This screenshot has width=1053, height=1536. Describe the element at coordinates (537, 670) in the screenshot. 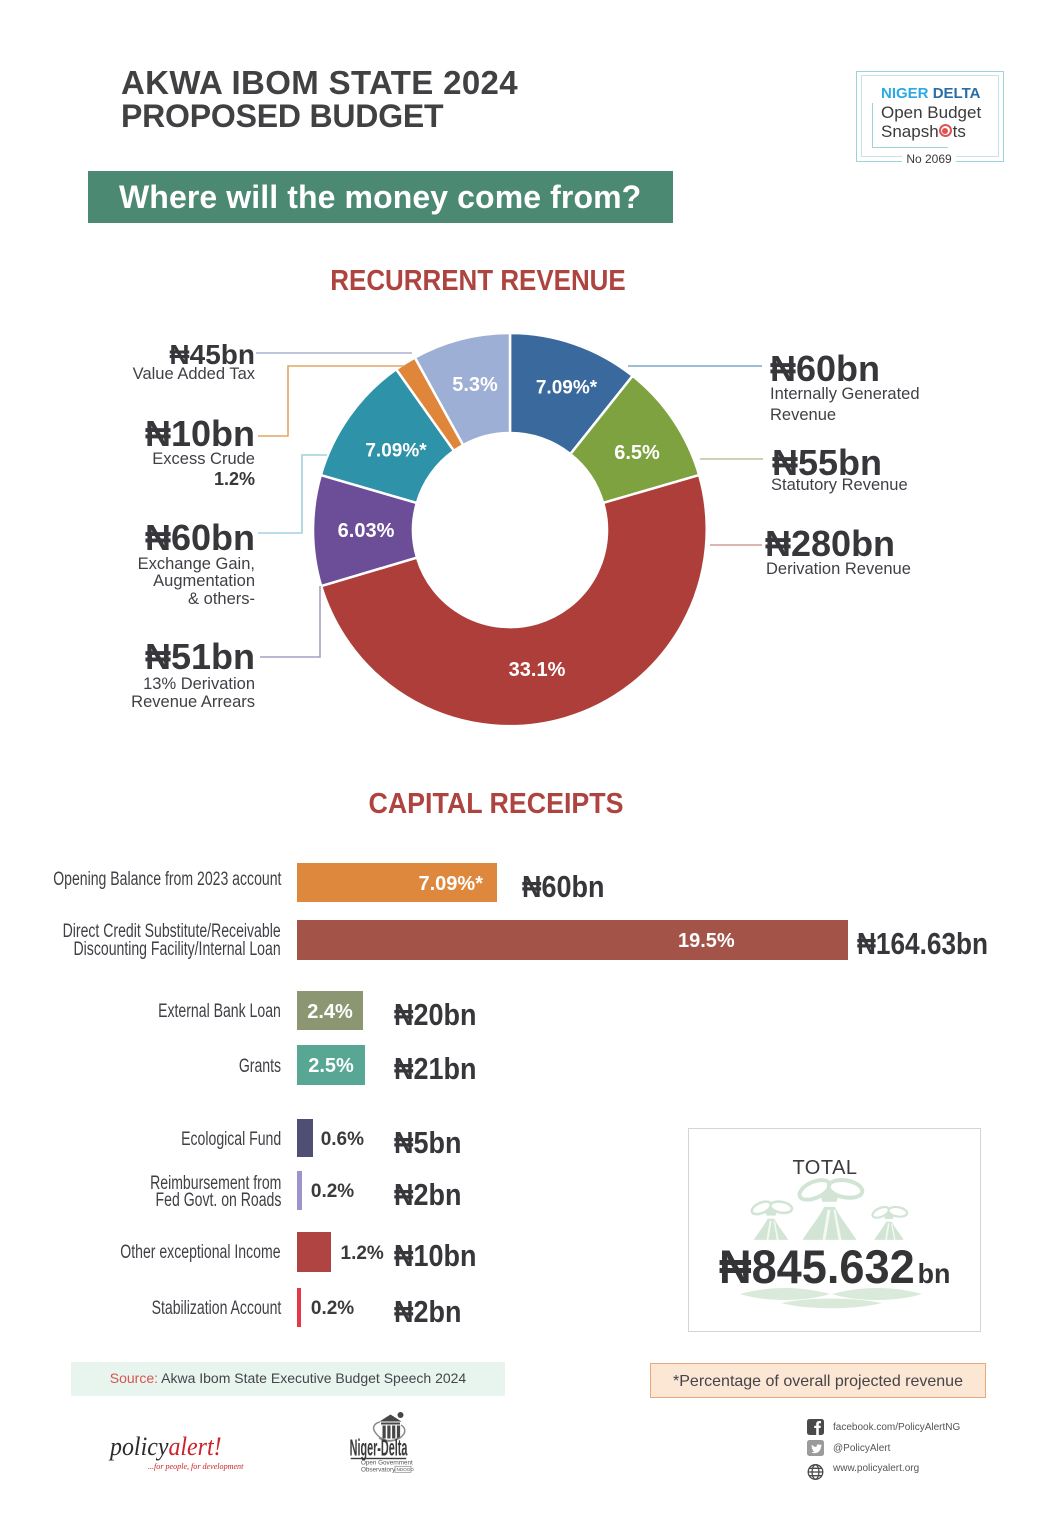

I see `svg-text: 33.1%` at that location.